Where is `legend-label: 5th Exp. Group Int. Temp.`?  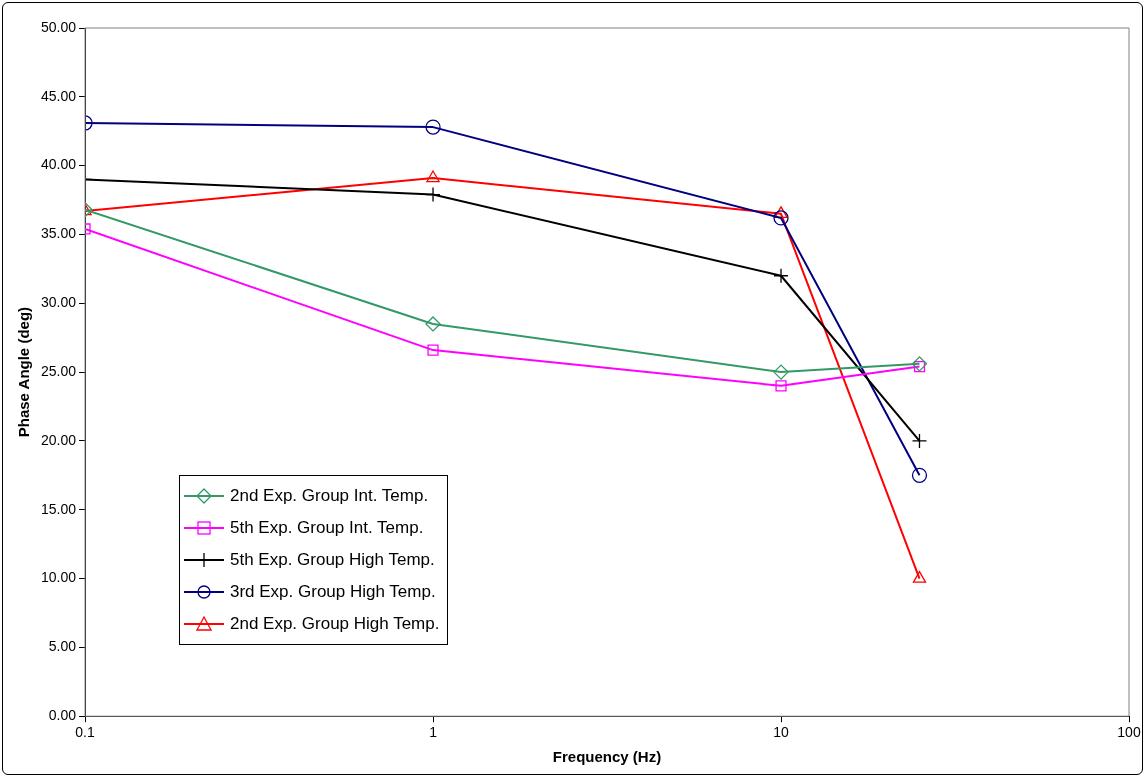 legend-label: 5th Exp. Group Int. Temp. is located at coordinates (326, 528).